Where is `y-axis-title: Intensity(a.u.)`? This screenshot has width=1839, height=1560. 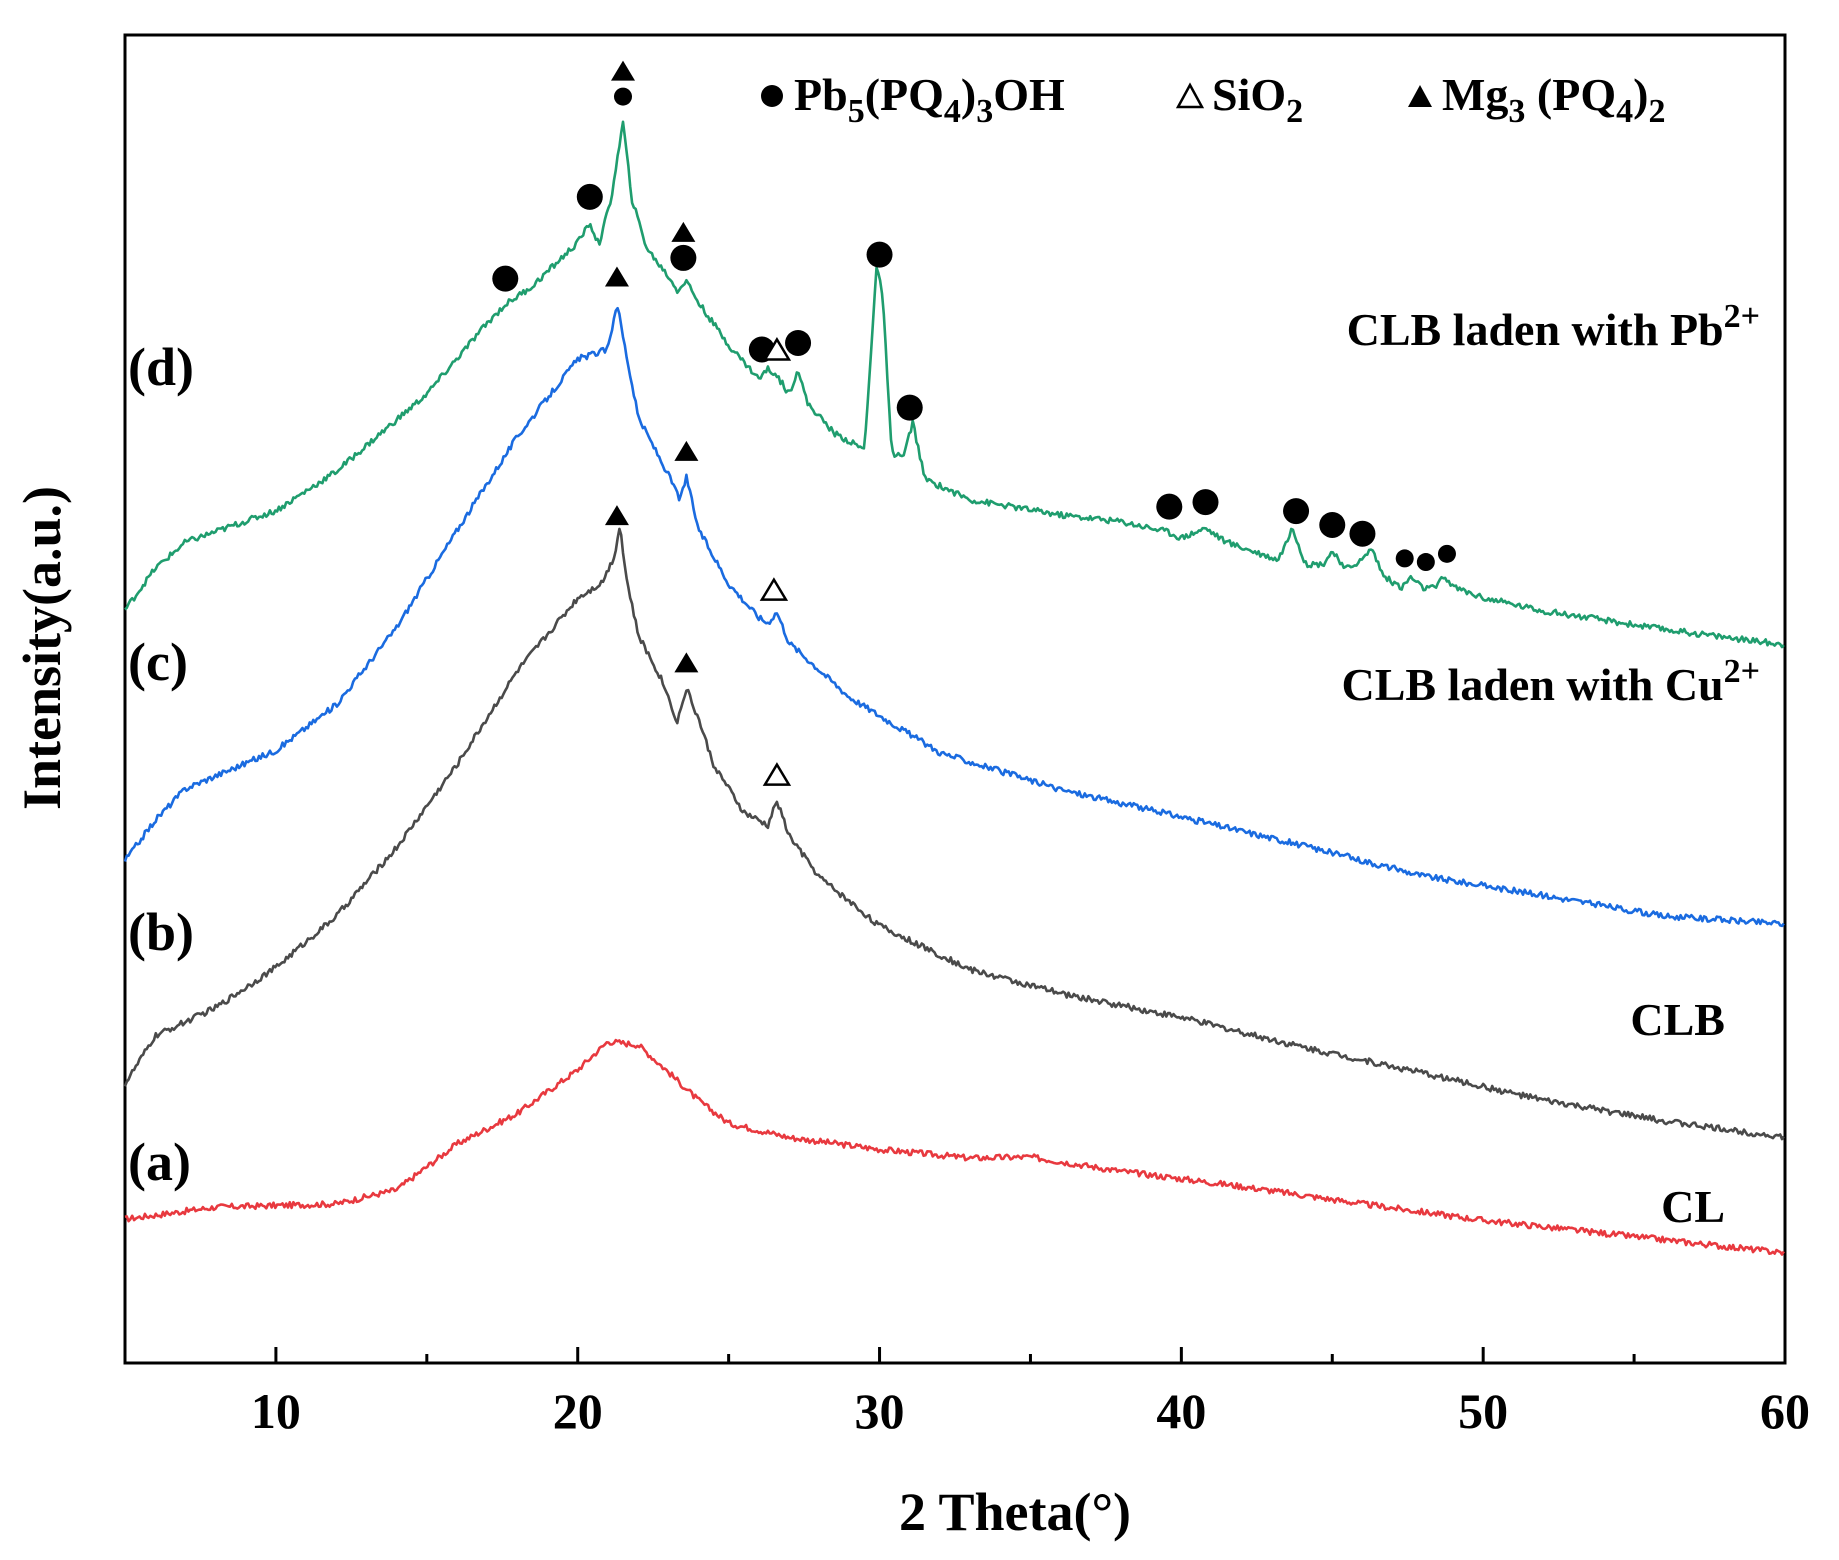 y-axis-title: Intensity(a.u.) is located at coordinates (42, 648).